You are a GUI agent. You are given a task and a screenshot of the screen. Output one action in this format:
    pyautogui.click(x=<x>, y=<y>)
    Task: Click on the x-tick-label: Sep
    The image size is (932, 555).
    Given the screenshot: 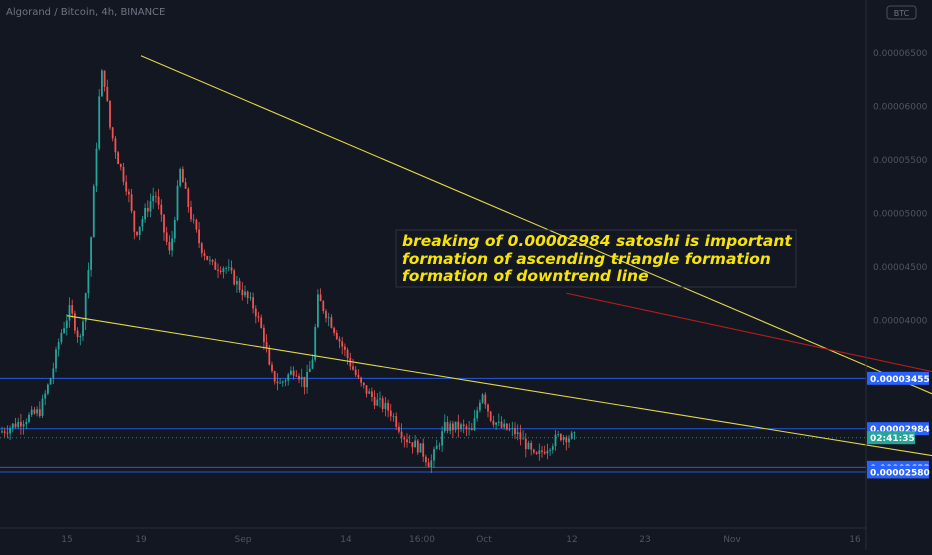 What is the action you would take?
    pyautogui.click(x=243, y=540)
    